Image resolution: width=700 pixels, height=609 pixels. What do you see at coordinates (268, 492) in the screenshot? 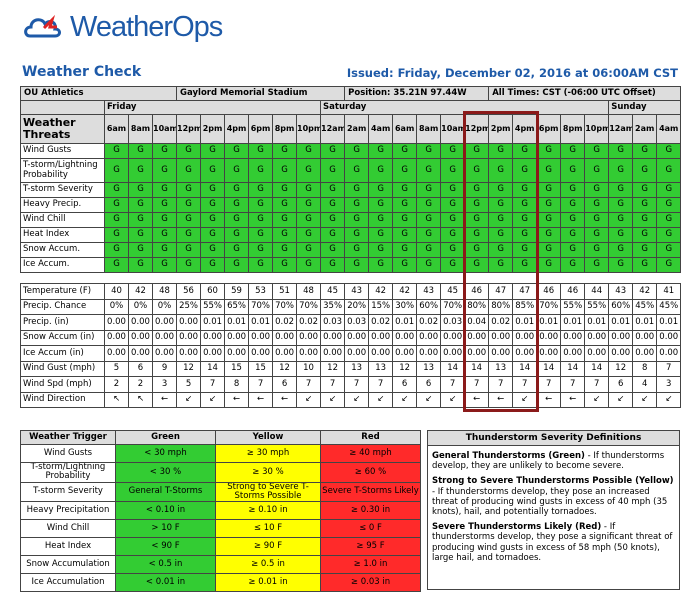
I see `trigger-cell: Strong to Severe T-Storms Possible` at bounding box center [268, 492].